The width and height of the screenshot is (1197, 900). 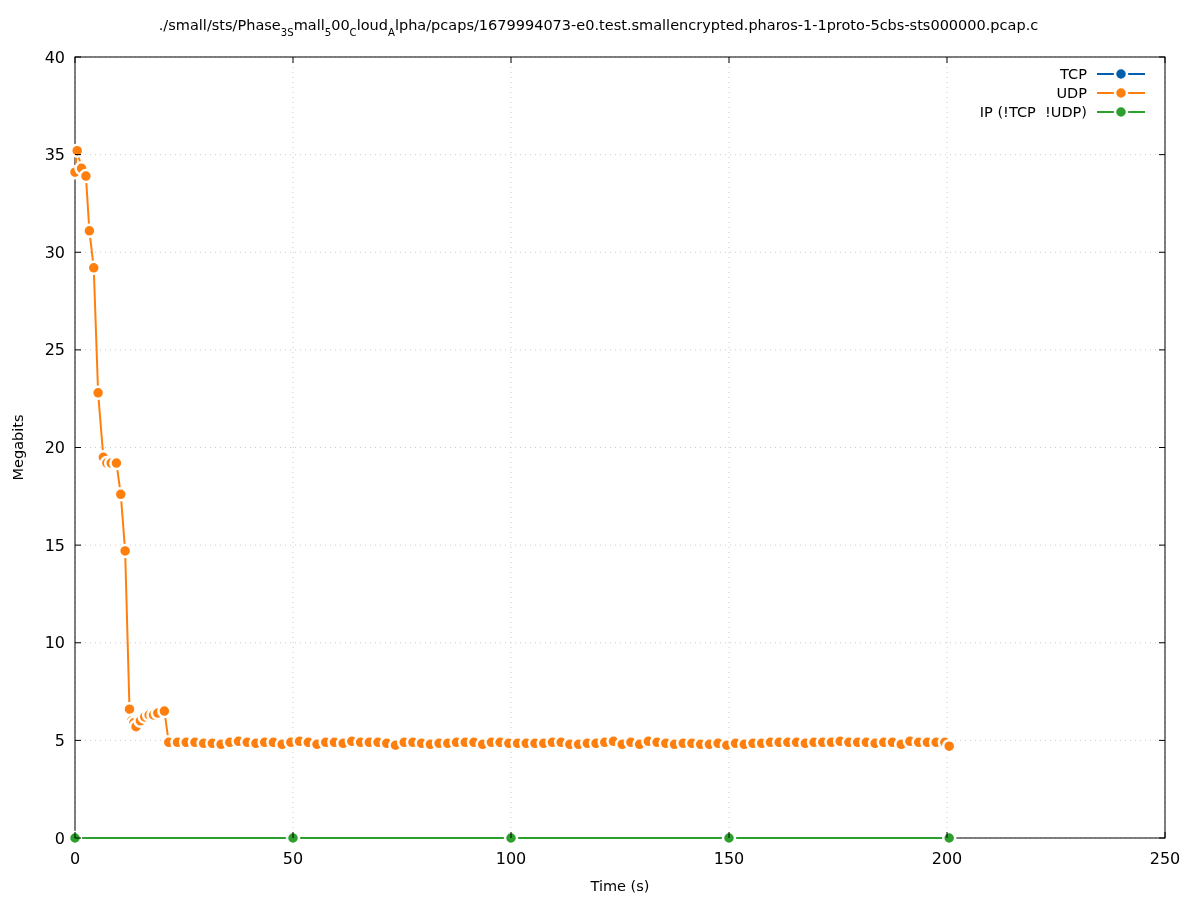 I want to click on x-tick-label: 0, so click(x=75, y=858).